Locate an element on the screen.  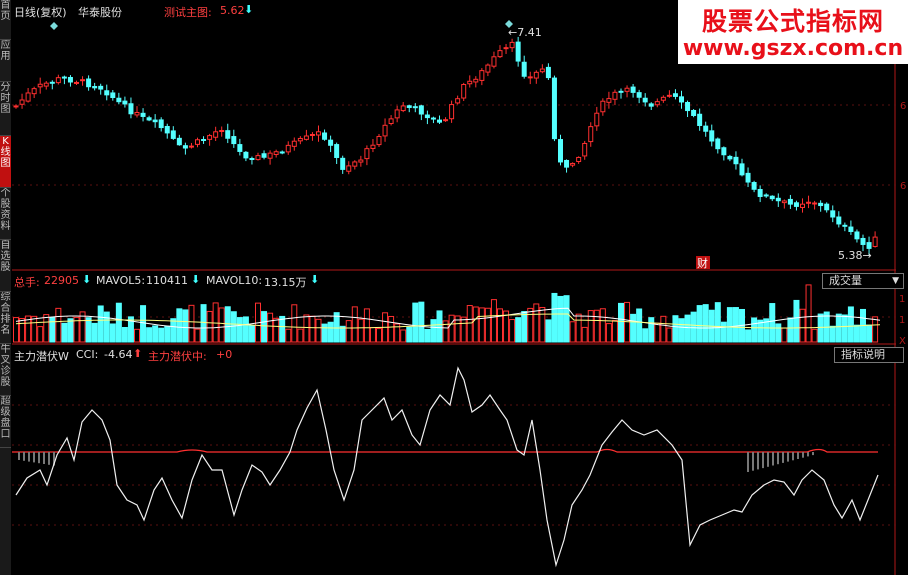
sidebar-tab-2: 应用 is located at coordinates (5, 61).